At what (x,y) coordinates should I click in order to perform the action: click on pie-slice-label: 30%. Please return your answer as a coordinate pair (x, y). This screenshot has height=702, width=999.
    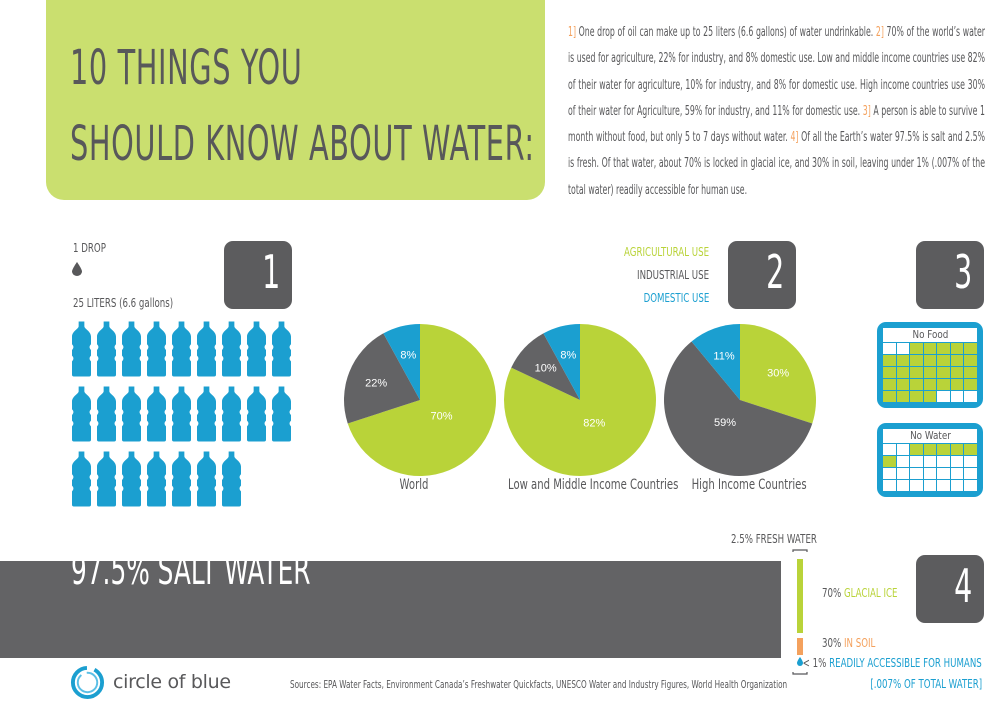
    Looking at the image, I should click on (778, 373).